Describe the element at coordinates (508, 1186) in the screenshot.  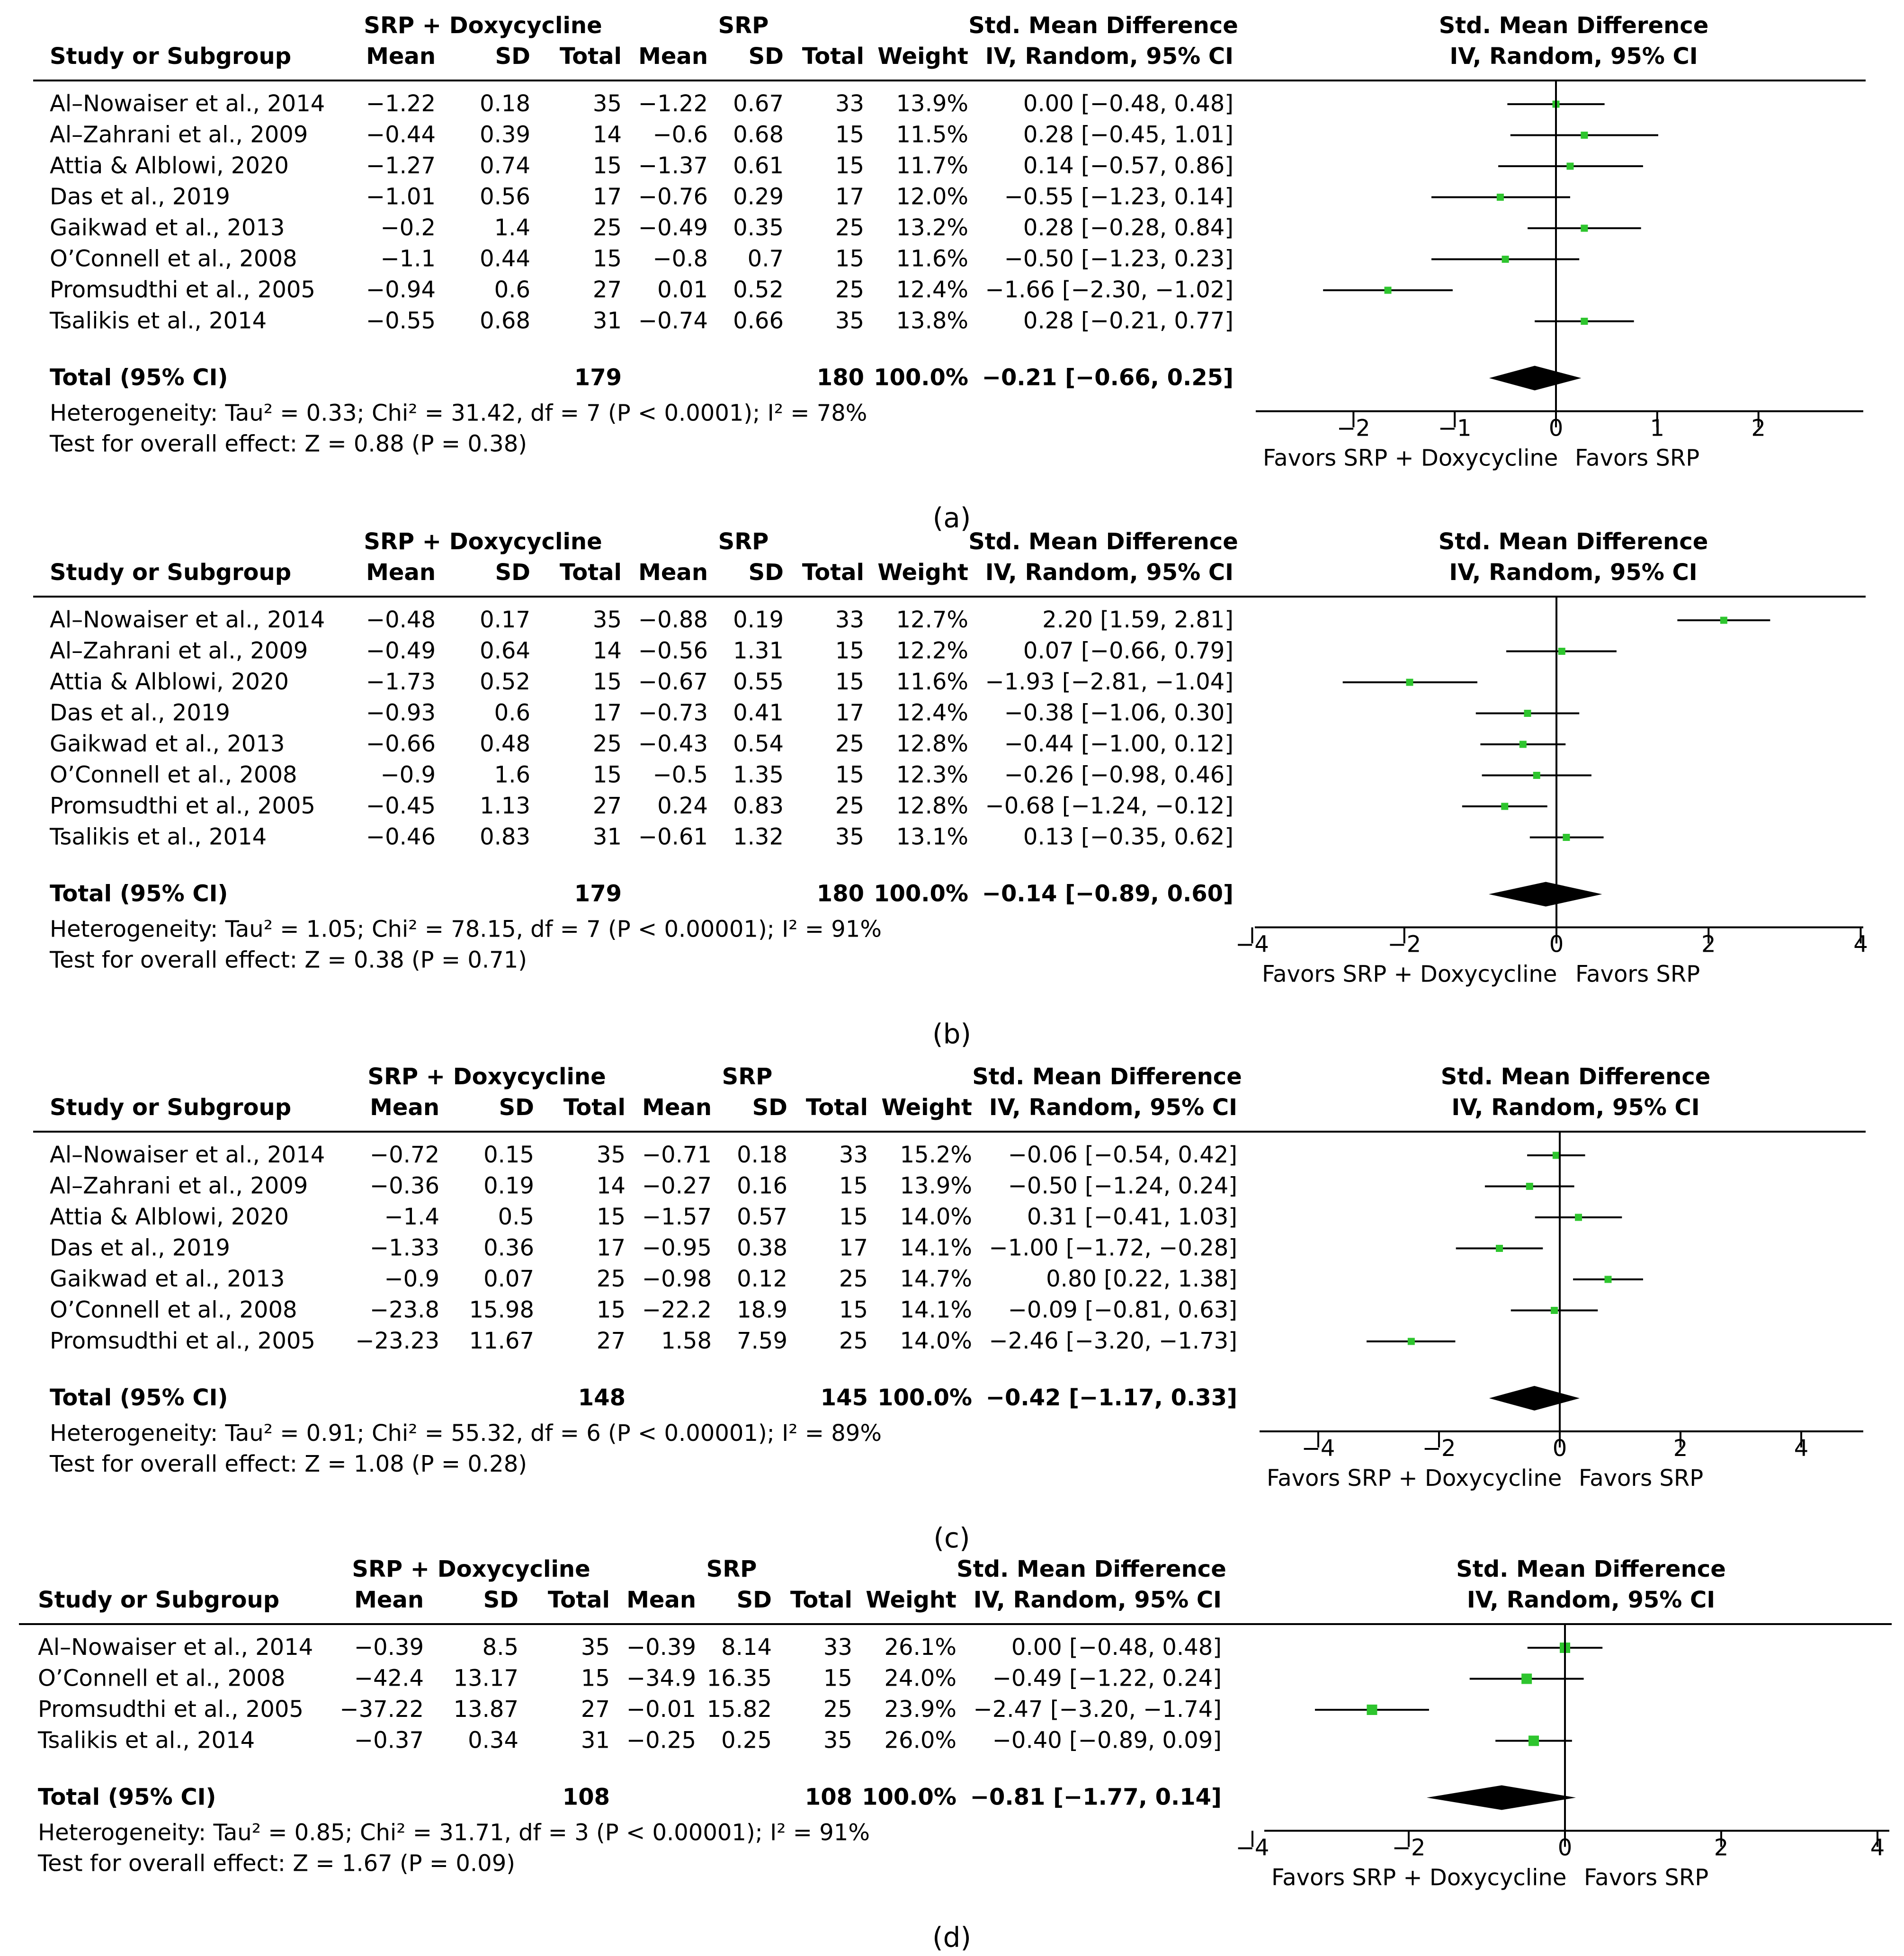
I see `sd-1: 0.19` at that location.